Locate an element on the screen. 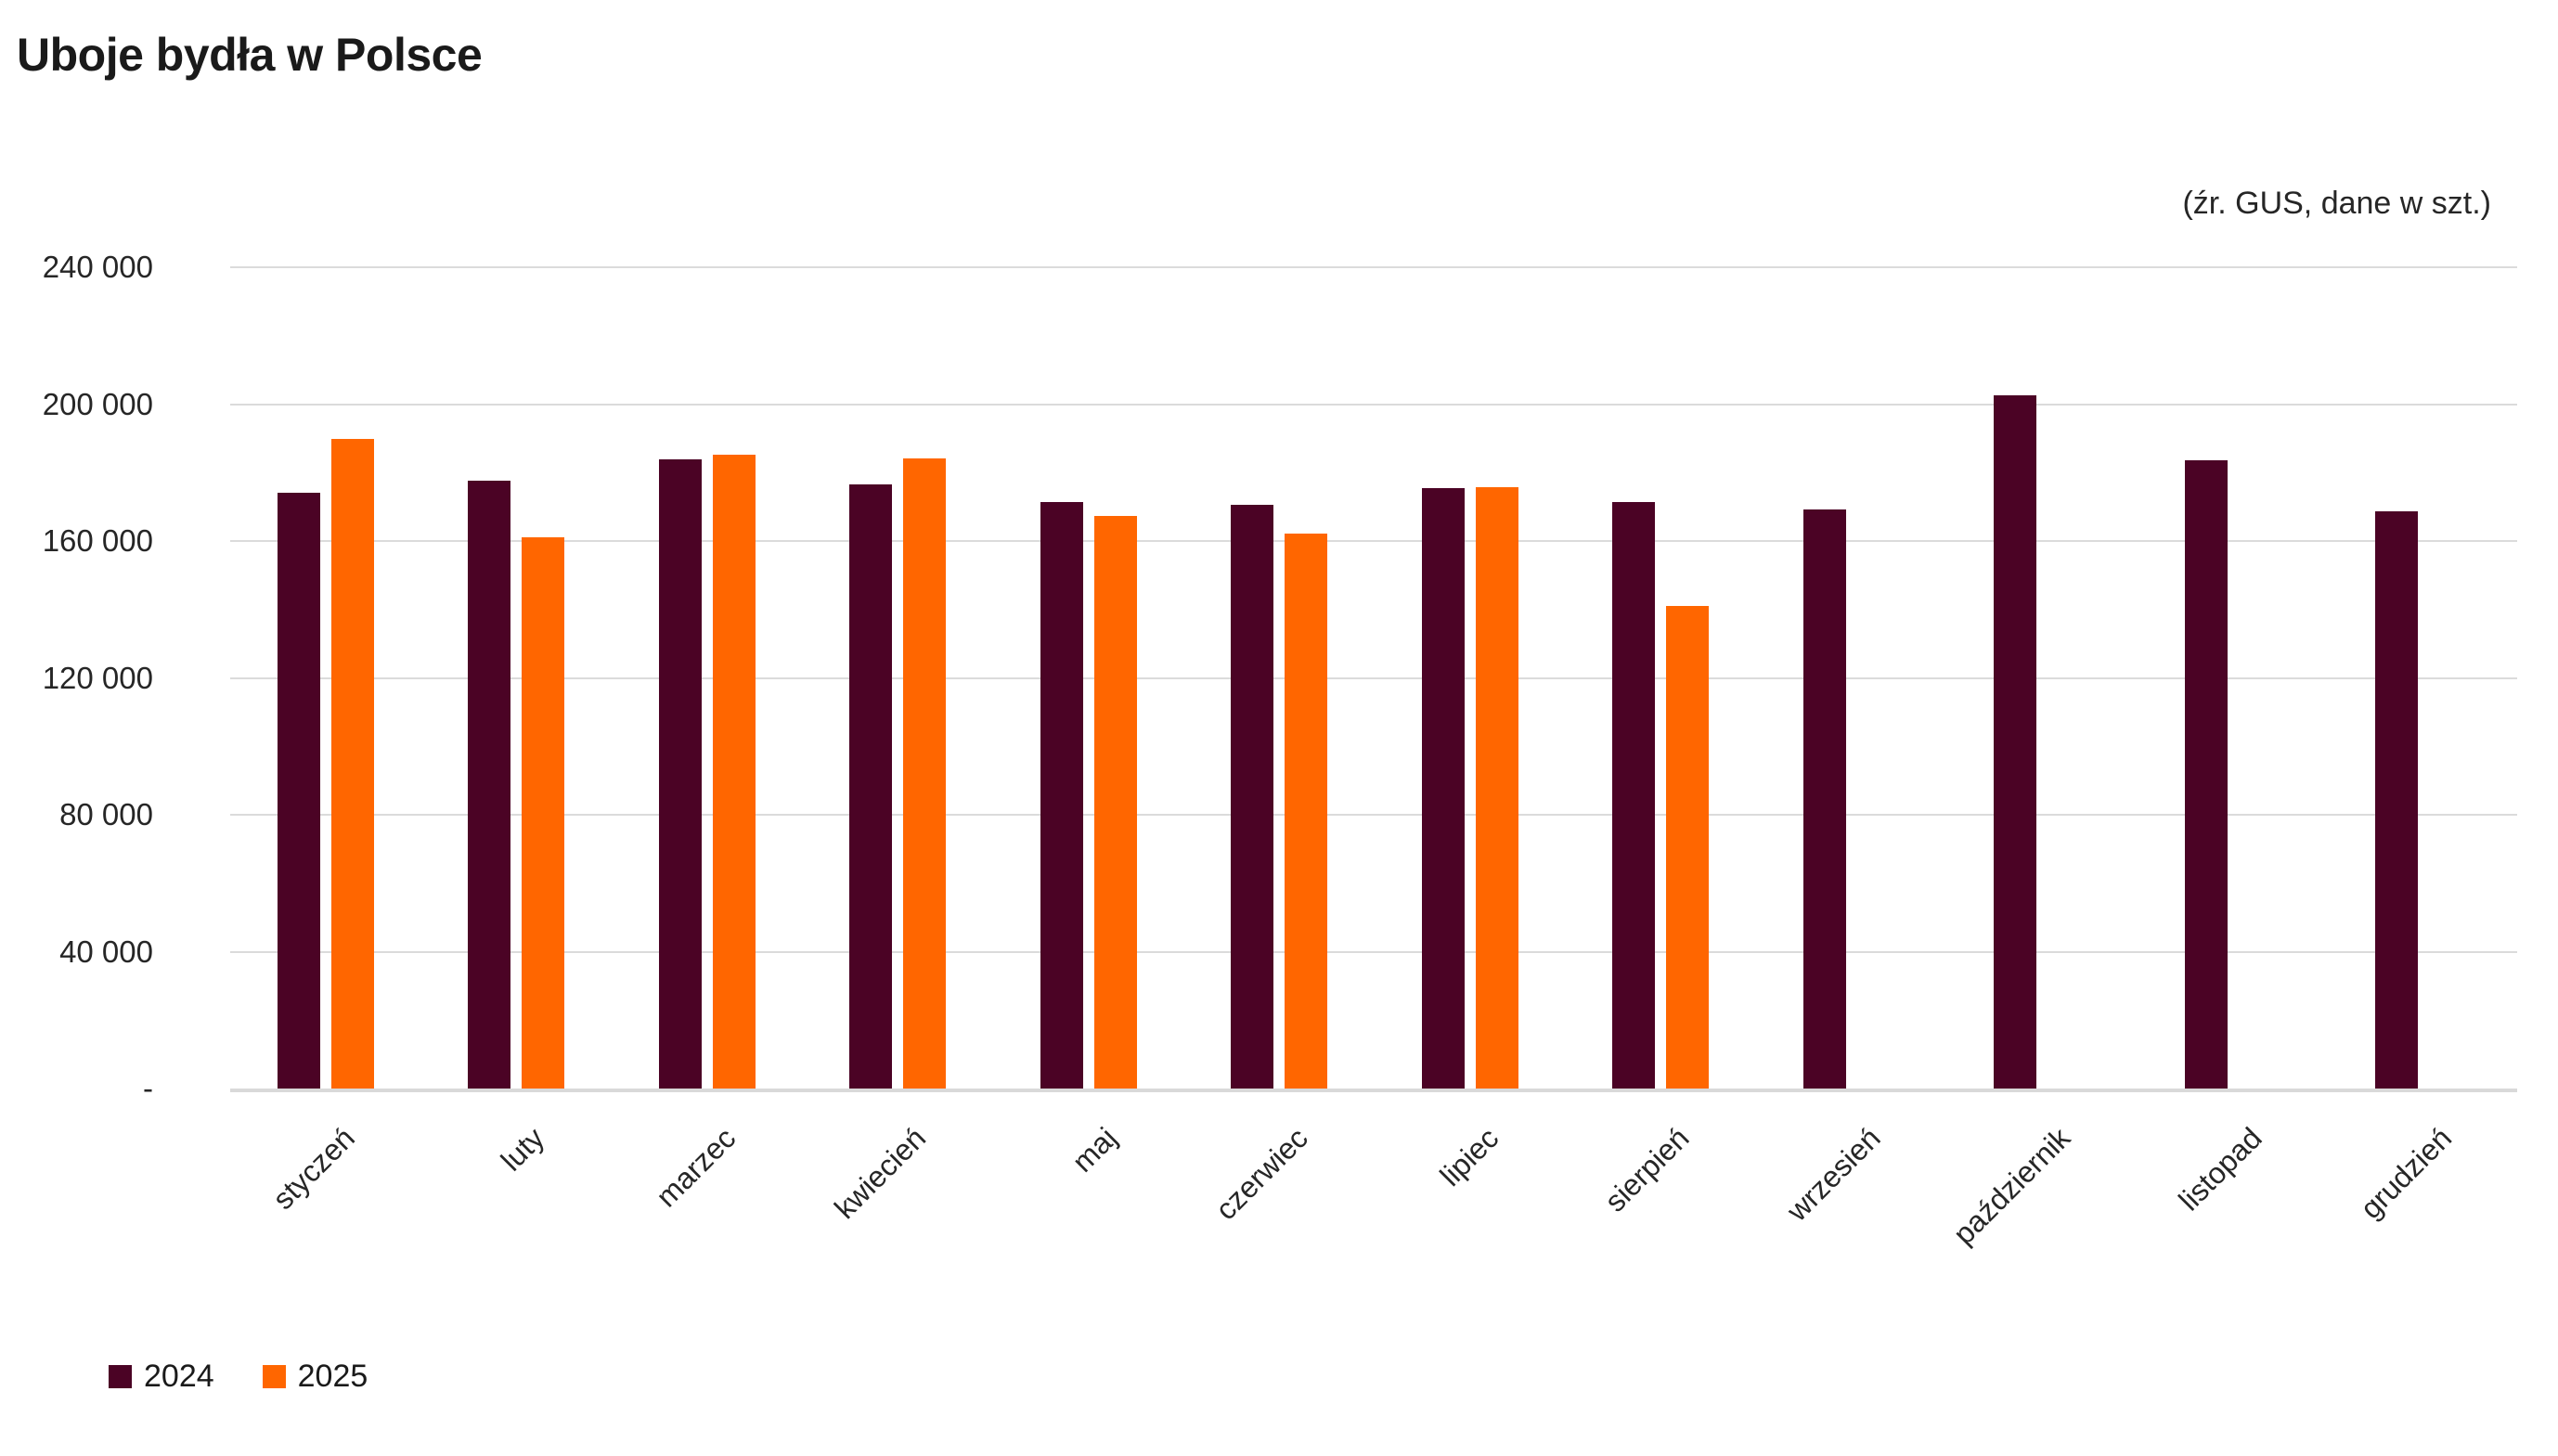 This screenshot has height=1456, width=2558. x-axis-label-styczeń: styczeń is located at coordinates (313, 1169).